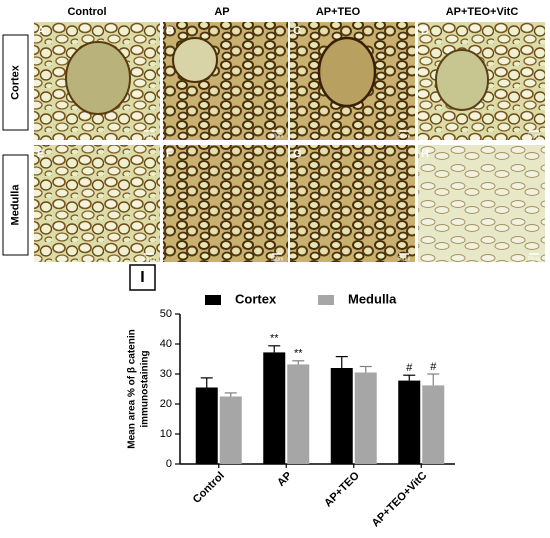 Image resolution: width=550 pixels, height=538 pixels. I want to click on chart-label-box, so click(142, 277).